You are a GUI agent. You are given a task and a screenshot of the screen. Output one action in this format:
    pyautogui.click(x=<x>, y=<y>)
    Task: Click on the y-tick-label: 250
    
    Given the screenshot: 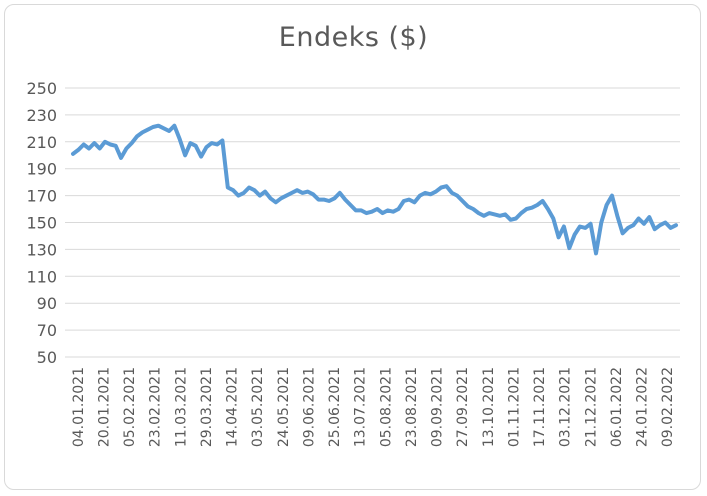 What is the action you would take?
    pyautogui.click(x=41, y=88)
    